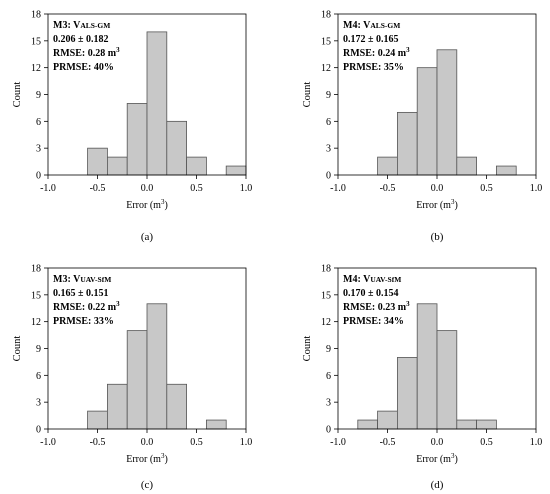 The image size is (550, 494). Describe the element at coordinates (82, 279) in the screenshot. I see `annotation-model: M3: VUAV-SfM` at that location.